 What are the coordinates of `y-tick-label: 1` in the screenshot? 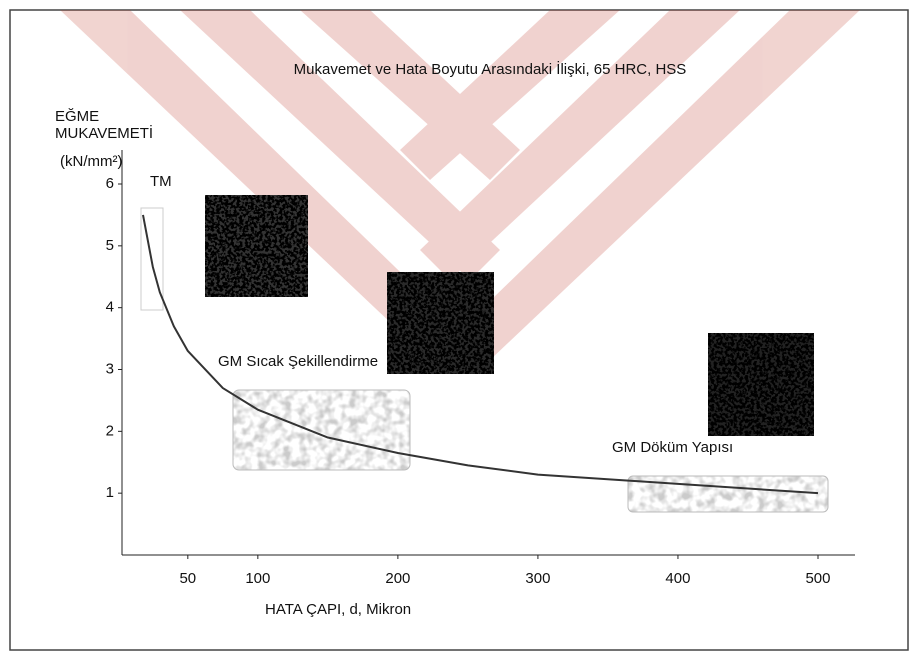 It's located at (110, 492).